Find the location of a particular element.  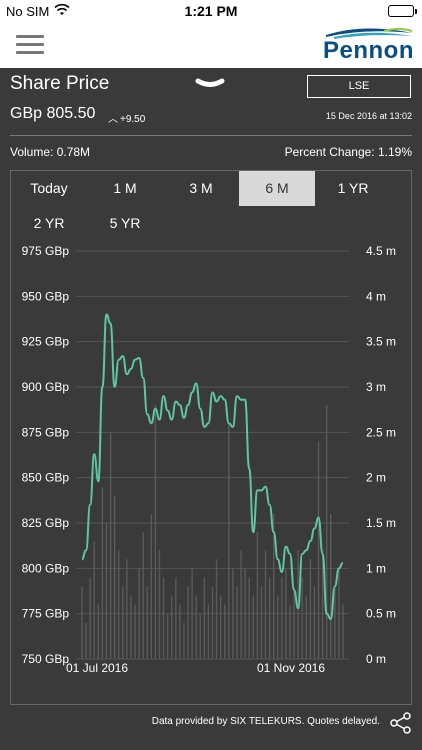

y-right-tick: 4 m is located at coordinates (376, 296).